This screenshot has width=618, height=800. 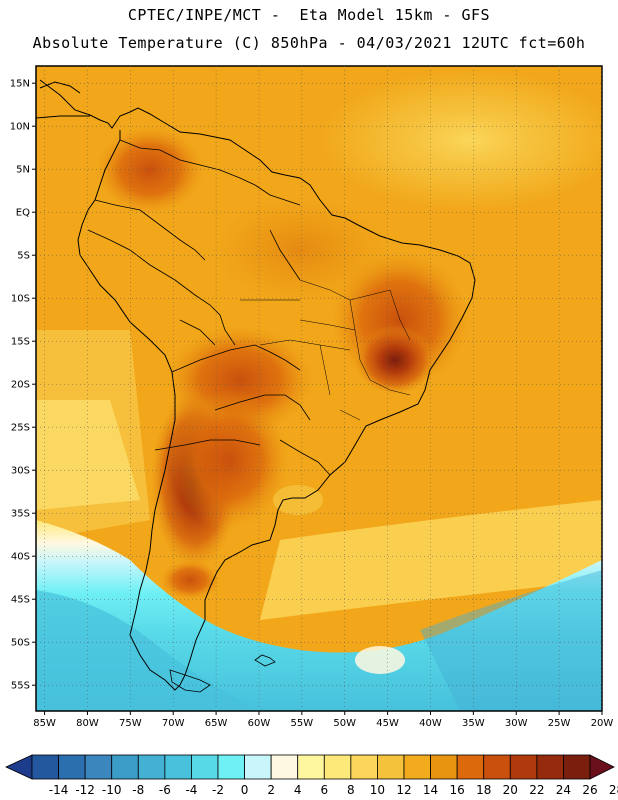 I want to click on south-atlantic-yellow, so click(x=431, y=560).